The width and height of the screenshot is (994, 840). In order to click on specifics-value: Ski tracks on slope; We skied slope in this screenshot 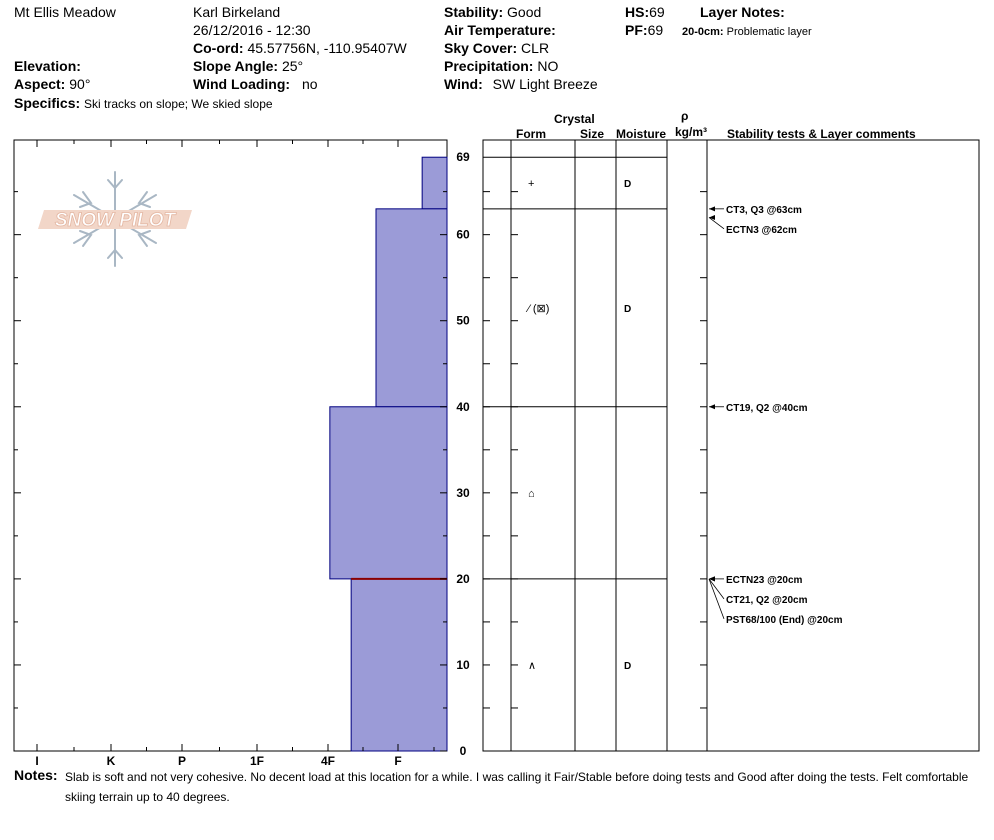, I will do `click(178, 104)`.